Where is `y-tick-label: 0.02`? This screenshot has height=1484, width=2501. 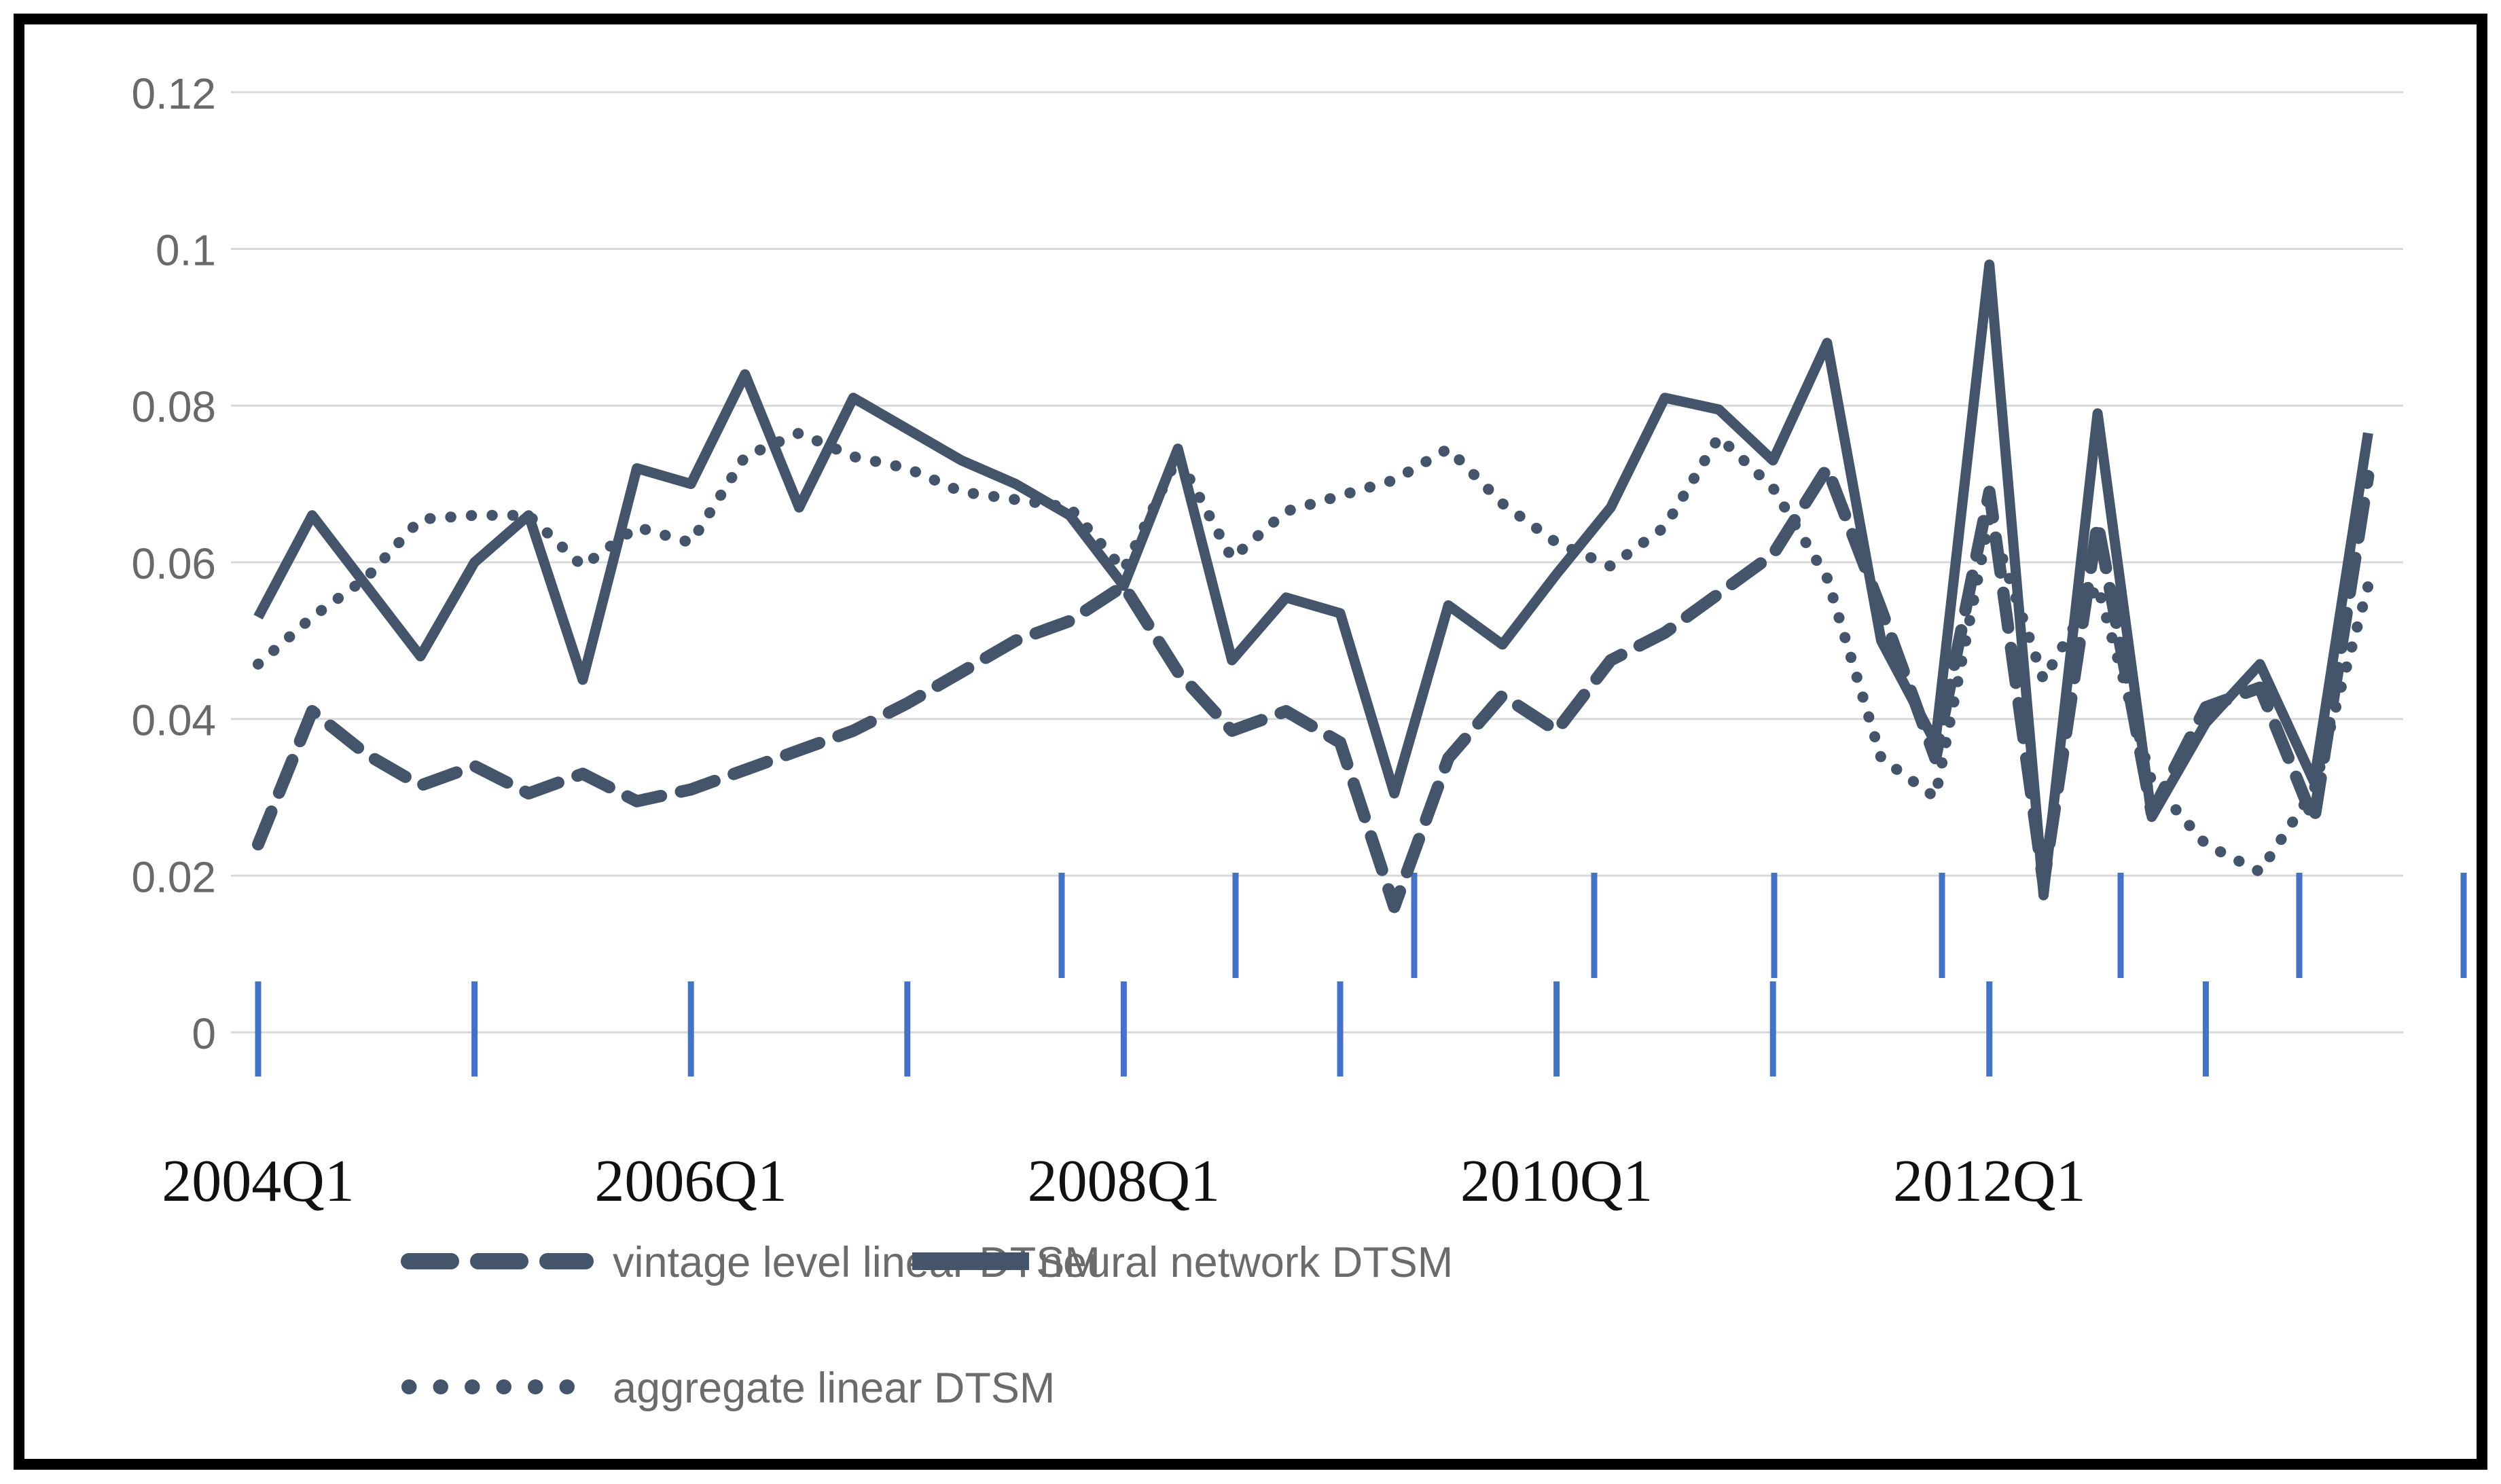 y-tick-label: 0.02 is located at coordinates (173, 876).